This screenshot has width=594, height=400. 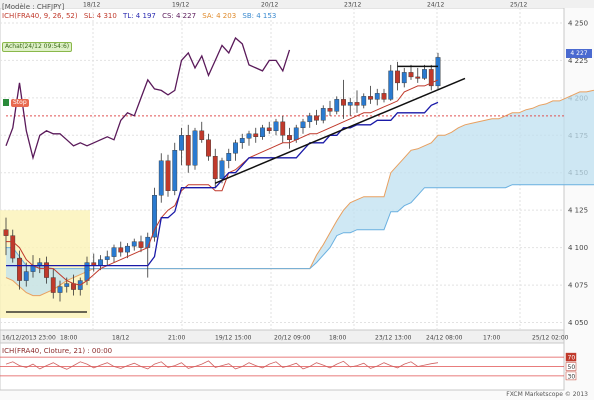 What do you see at coordinates (444, 338) in the screenshot?
I see `bottom-time-label: 24/12 08:00` at bounding box center [444, 338].